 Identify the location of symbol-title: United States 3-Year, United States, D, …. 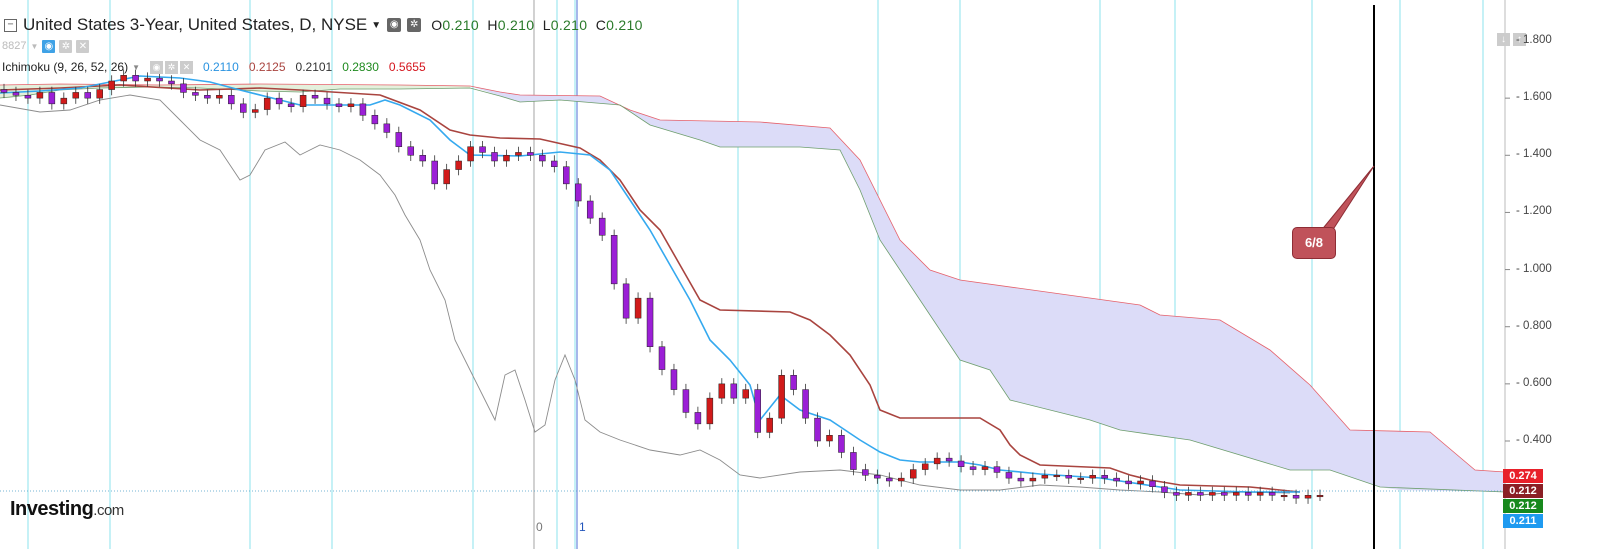
(195, 24).